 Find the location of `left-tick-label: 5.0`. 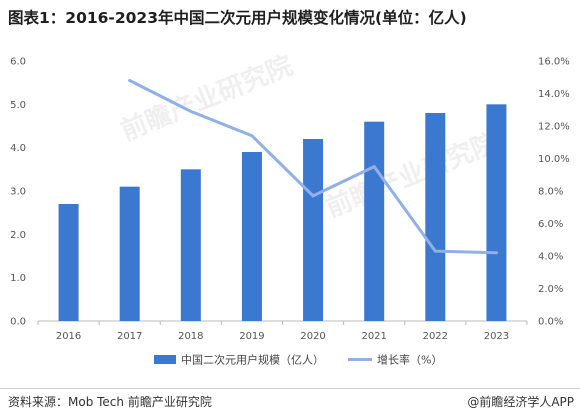

left-tick-label: 5.0 is located at coordinates (18, 105).